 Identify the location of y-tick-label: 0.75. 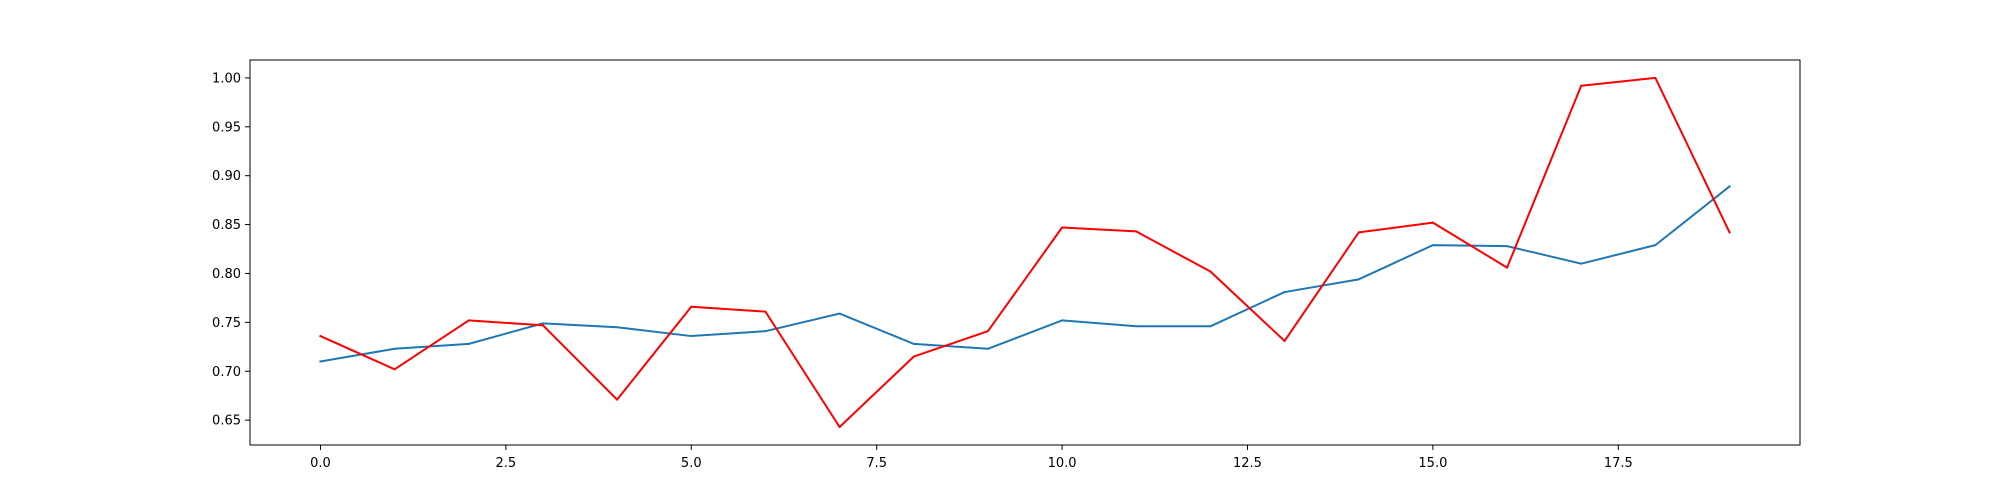
(226, 323).